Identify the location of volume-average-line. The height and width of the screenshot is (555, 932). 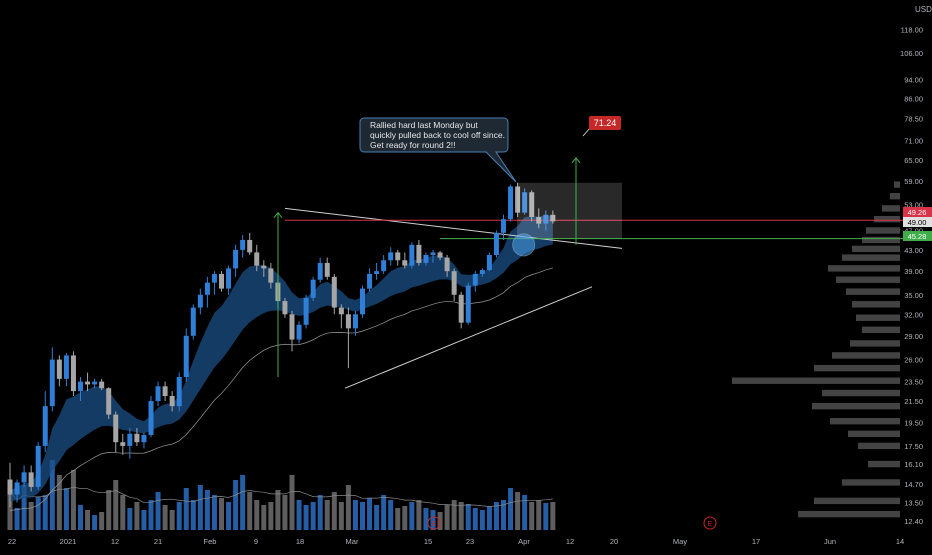
(281, 496).